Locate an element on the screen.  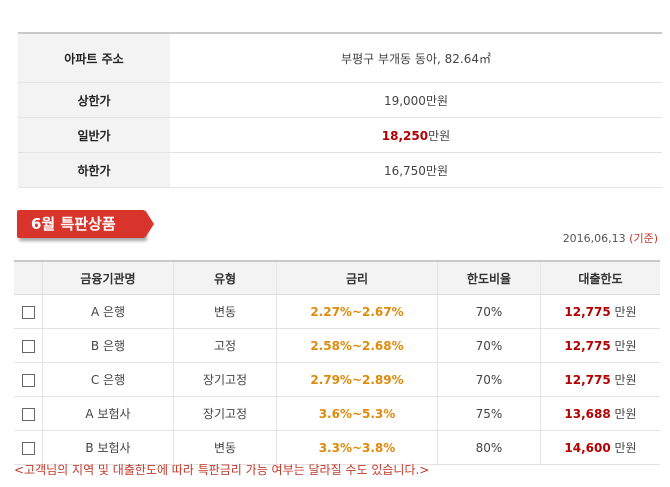
limit-amount: 14,600 is located at coordinates (587, 448).